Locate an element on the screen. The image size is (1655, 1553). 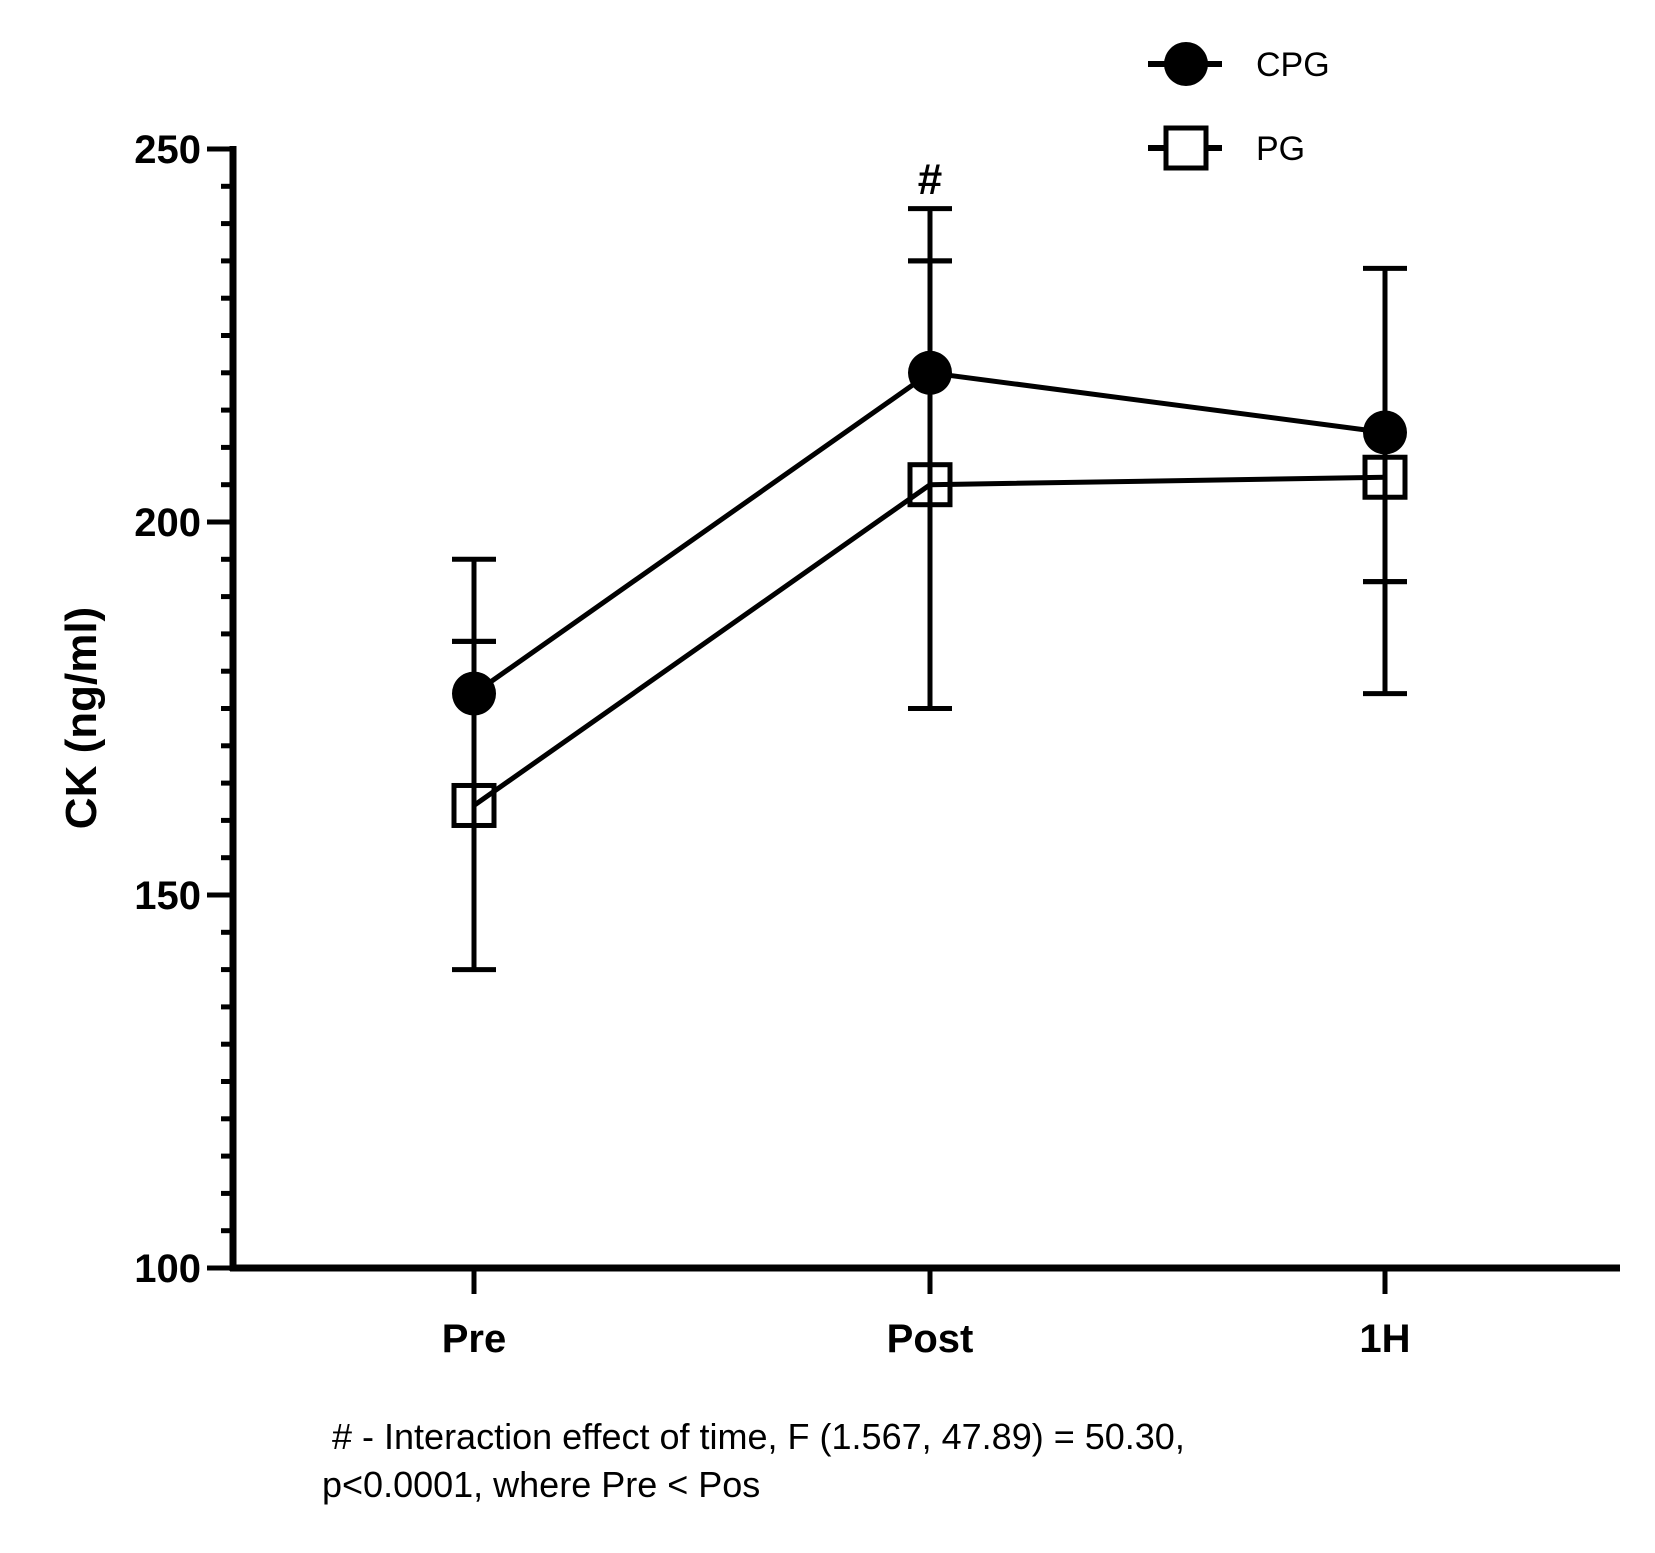
y-tick-label: 100 is located at coordinates (167, 1269).